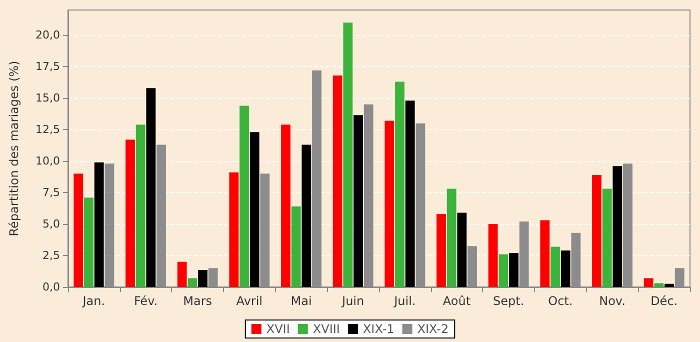 The width and height of the screenshot is (700, 342). I want to click on x-tick-label: Juil., so click(404, 301).